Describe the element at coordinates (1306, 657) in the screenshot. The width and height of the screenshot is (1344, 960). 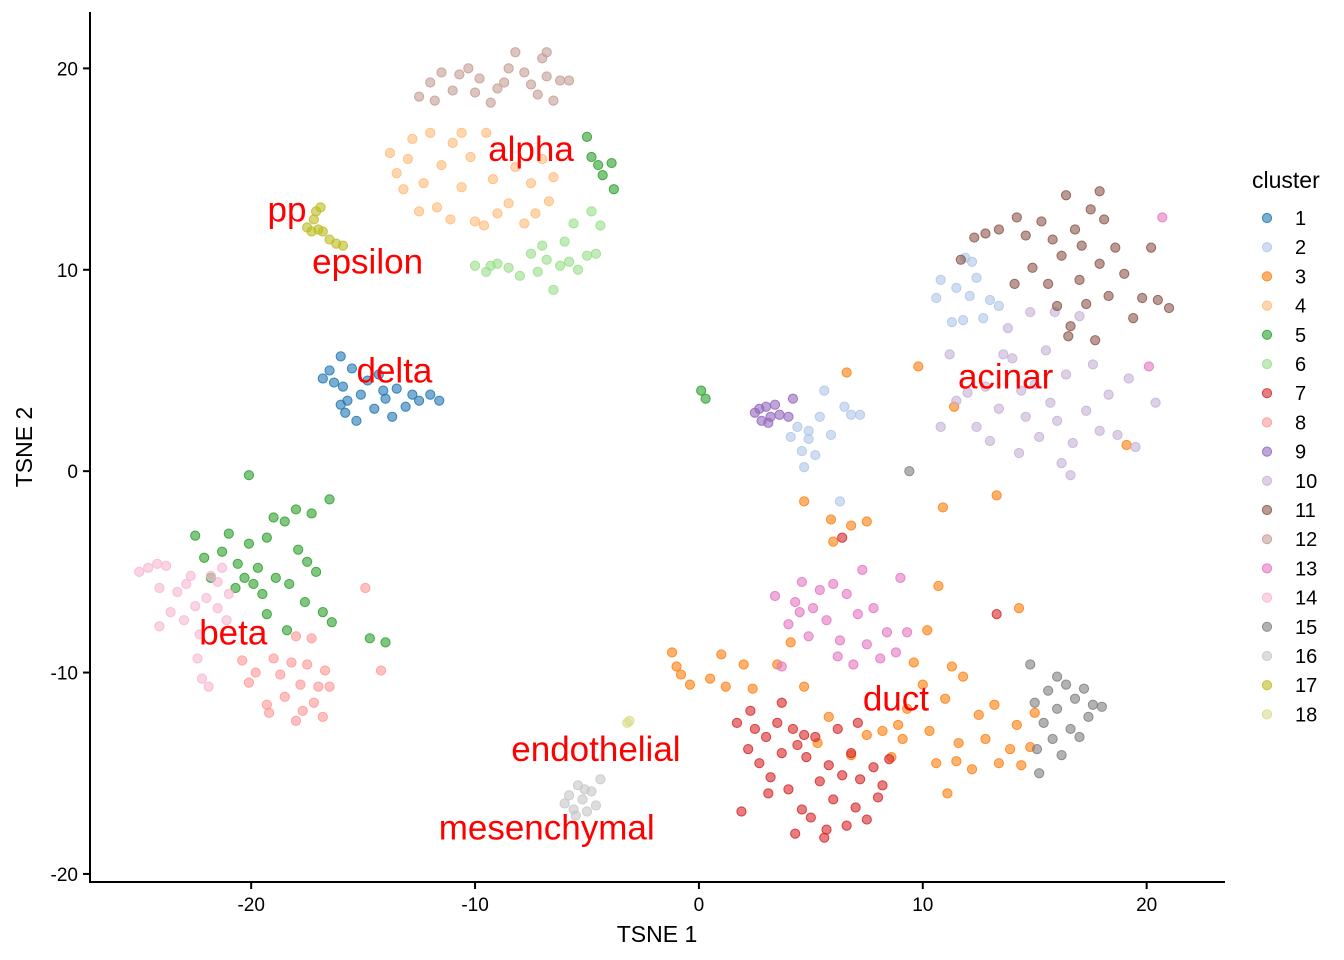
I see `legend-label: 16` at that location.